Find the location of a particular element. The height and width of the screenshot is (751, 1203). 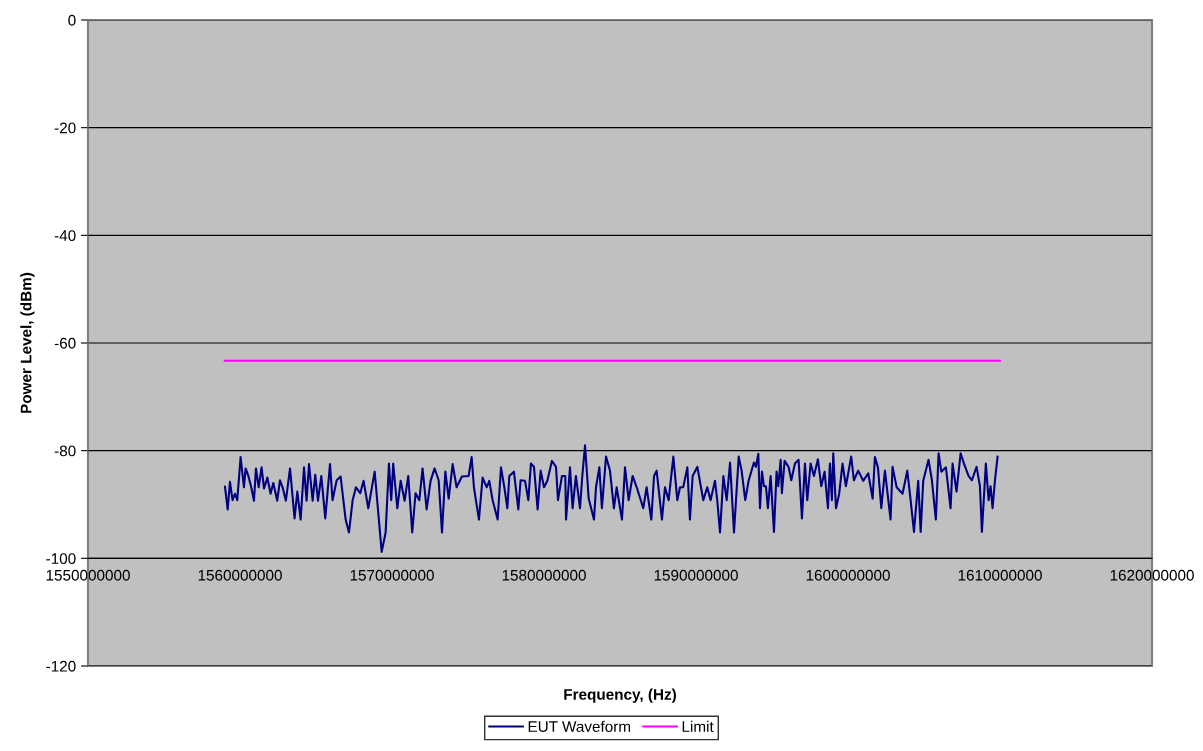

y-tick-label: -60 is located at coordinates (65, 343).